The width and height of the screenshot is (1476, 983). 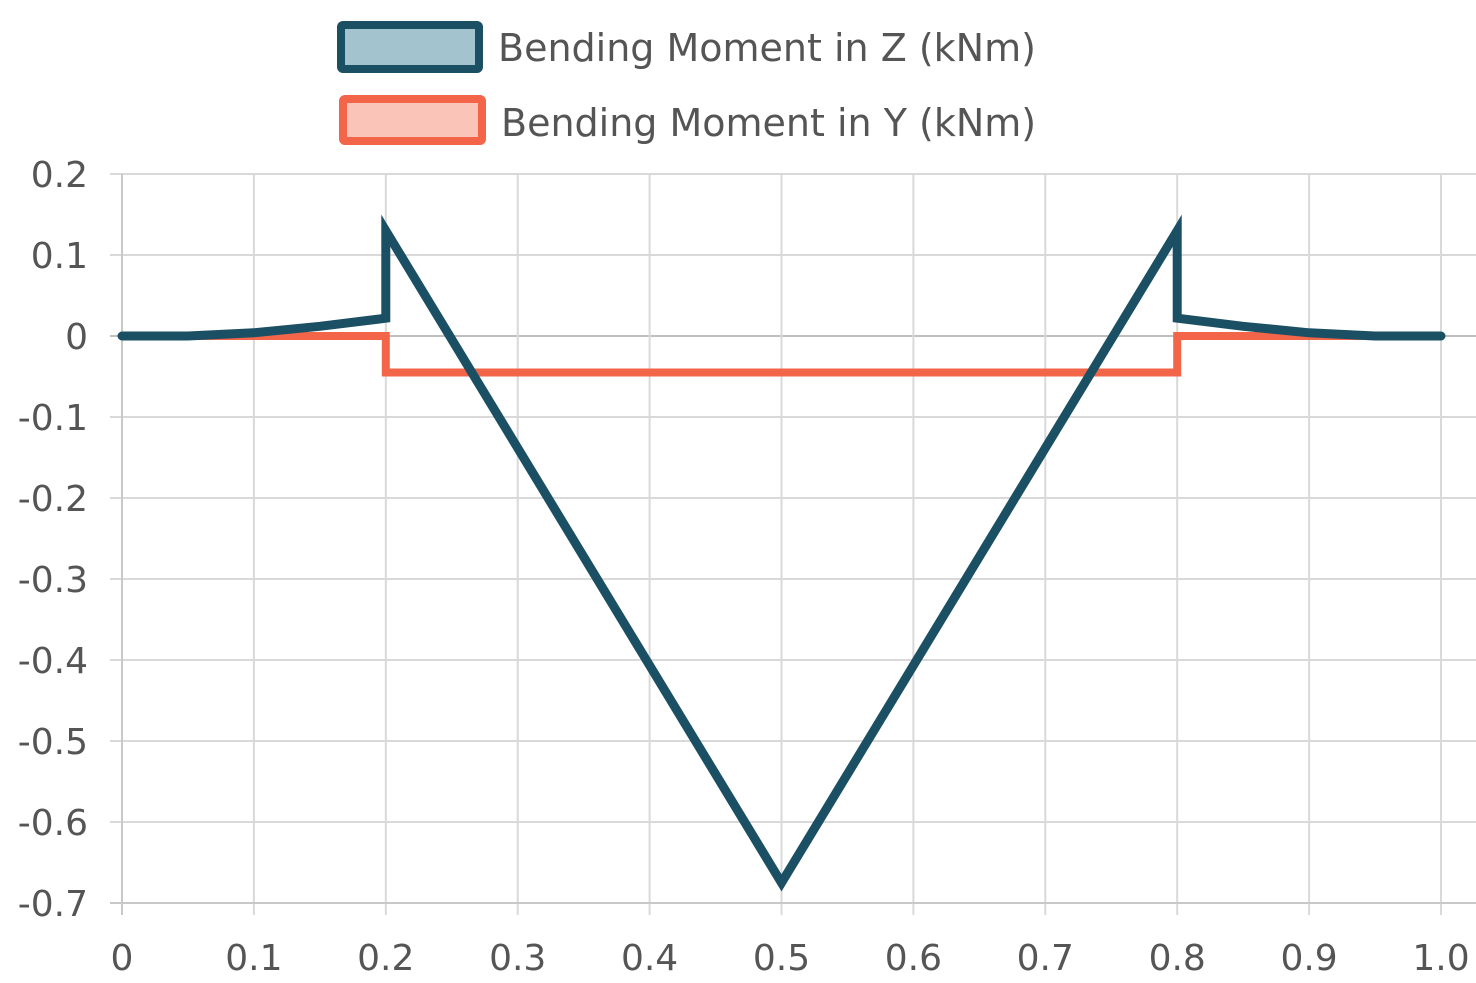 What do you see at coordinates (1045, 958) in the screenshot?
I see `x-tick-label: 0.7` at bounding box center [1045, 958].